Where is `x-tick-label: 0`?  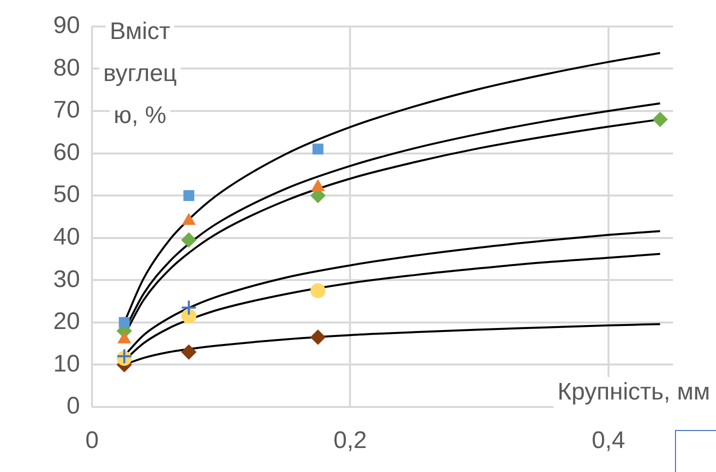 x-tick-label: 0 is located at coordinates (92, 440).